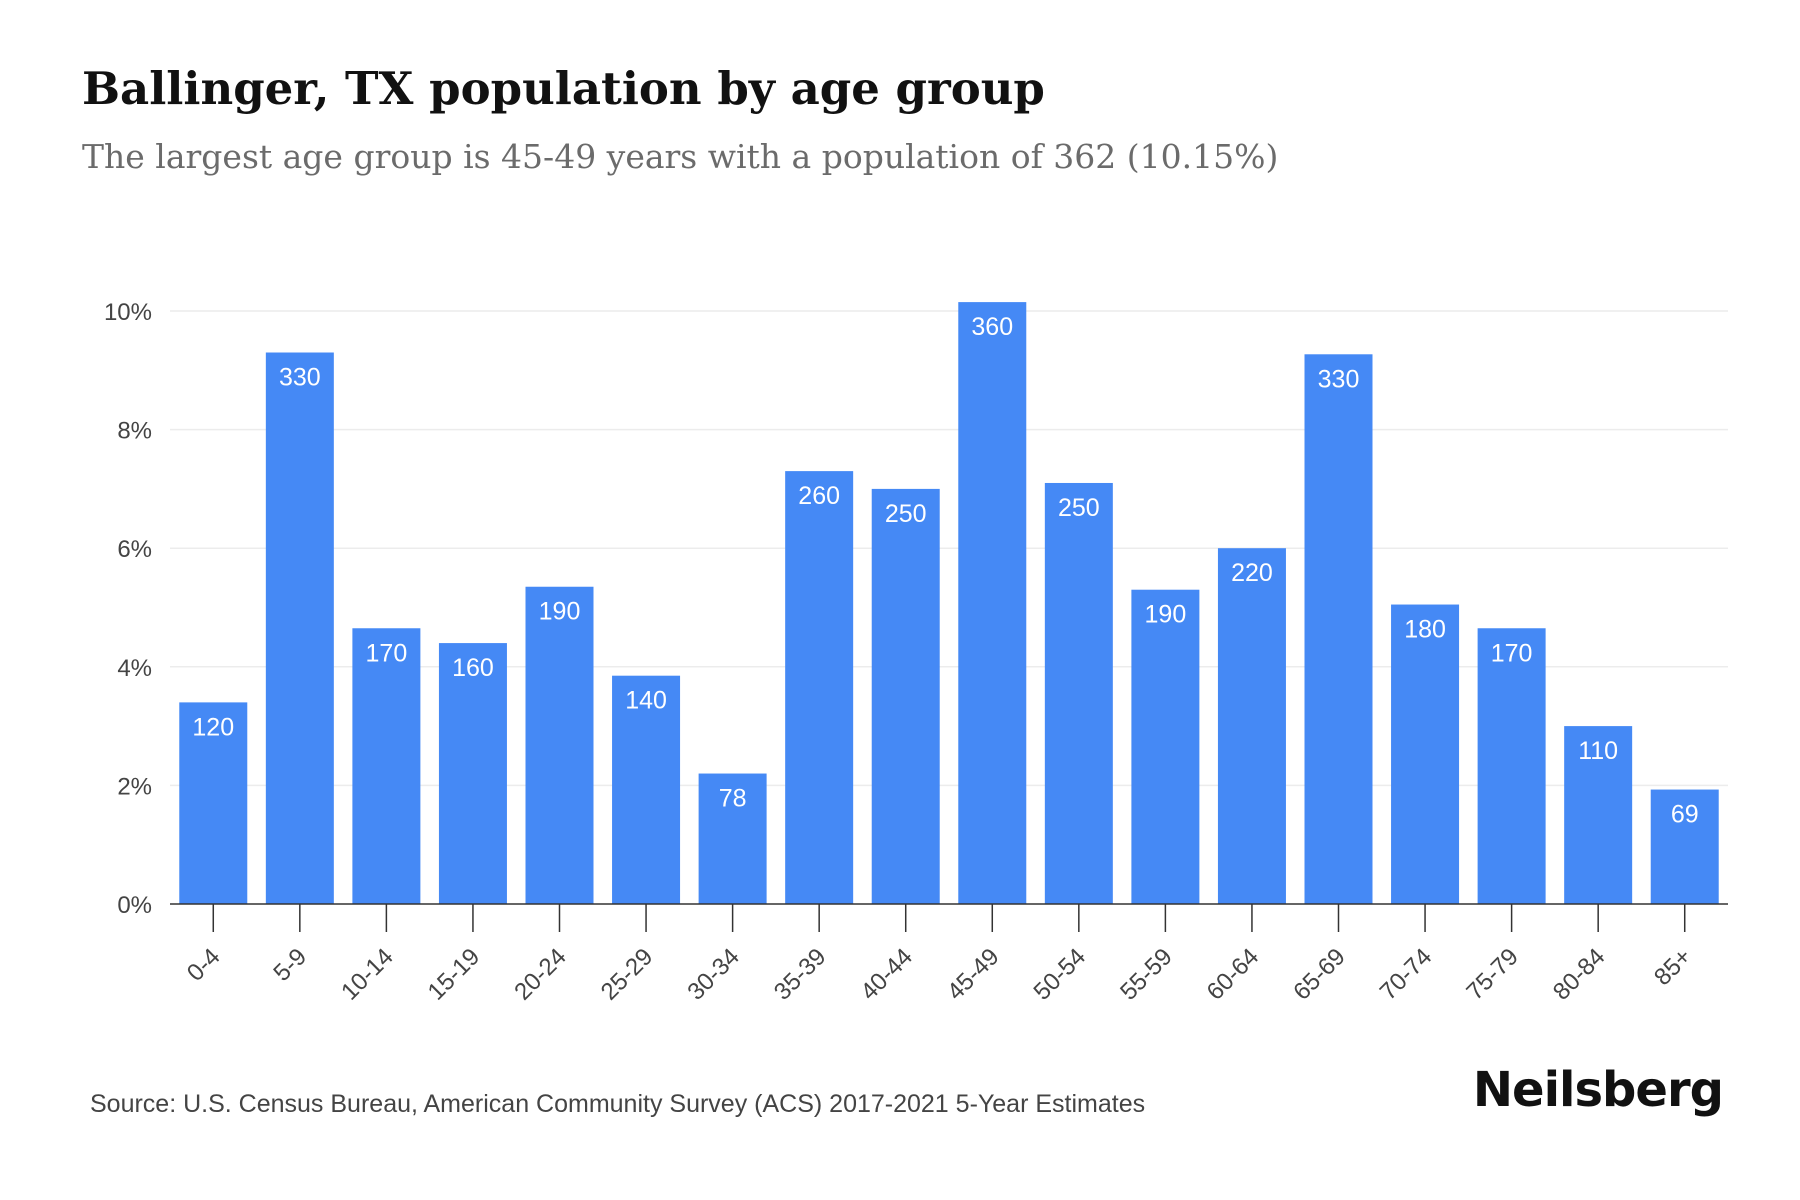  What do you see at coordinates (627, 974) in the screenshot?
I see `x-tick-label: 25-29` at bounding box center [627, 974].